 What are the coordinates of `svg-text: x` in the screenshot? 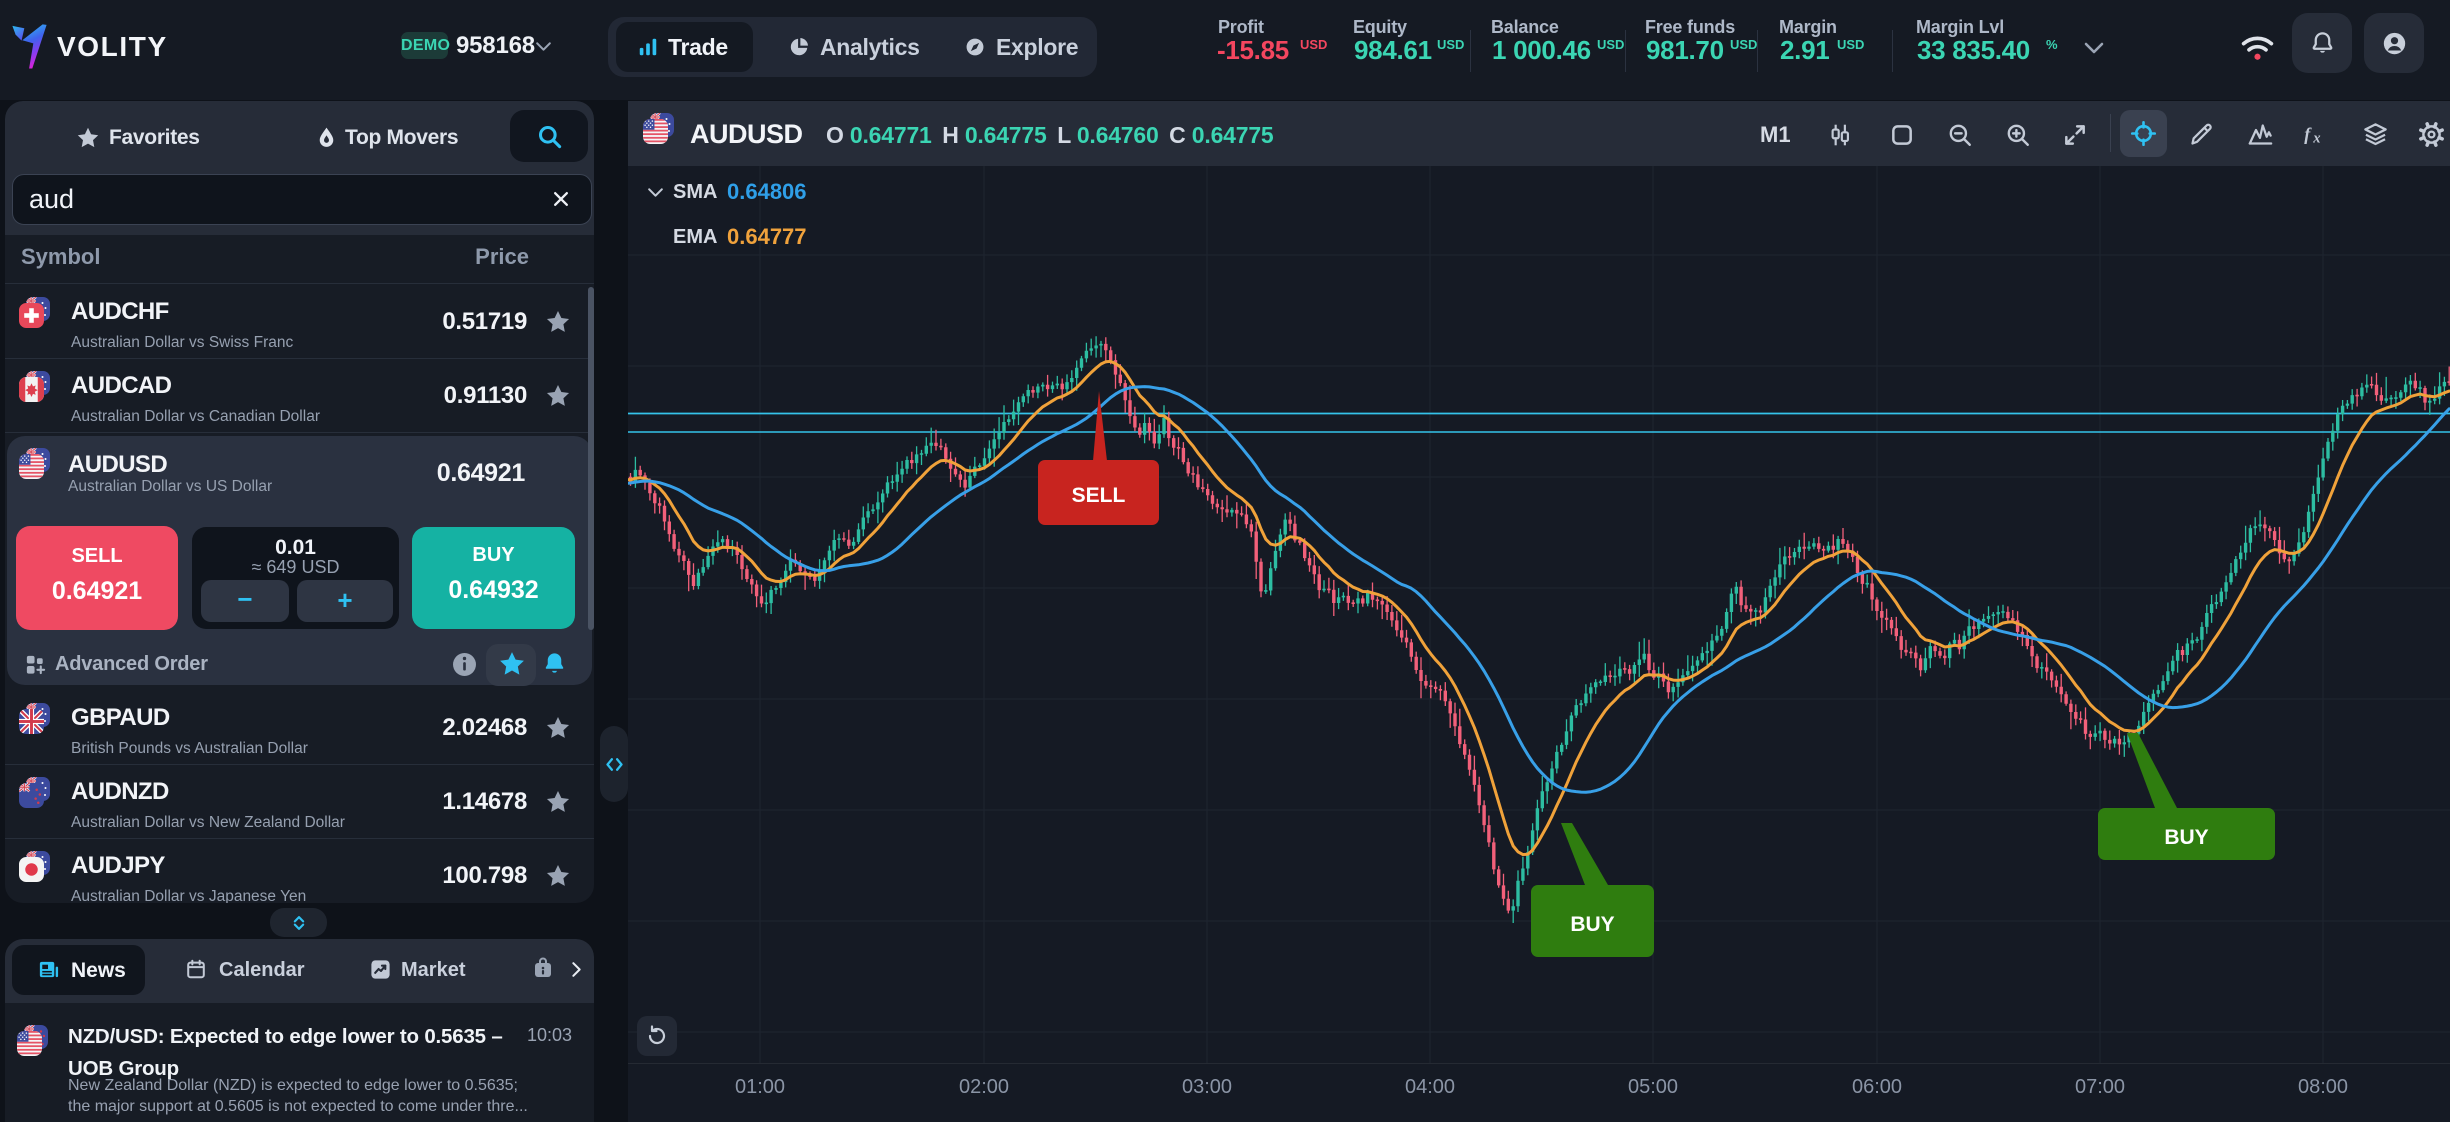 It's located at (2316, 138).